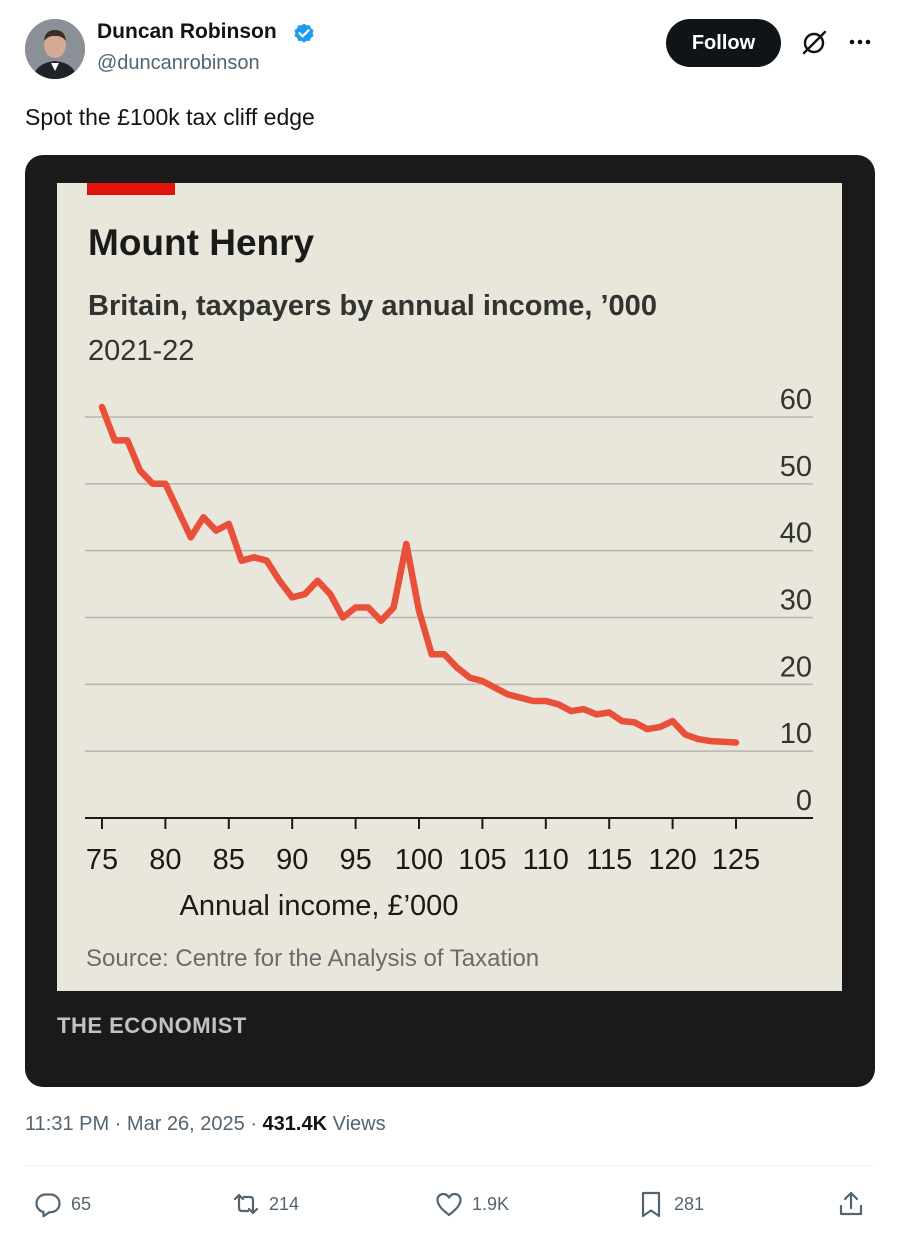 The width and height of the screenshot is (898, 1237). I want to click on tweet-time: 11:31 PM, so click(67, 1124).